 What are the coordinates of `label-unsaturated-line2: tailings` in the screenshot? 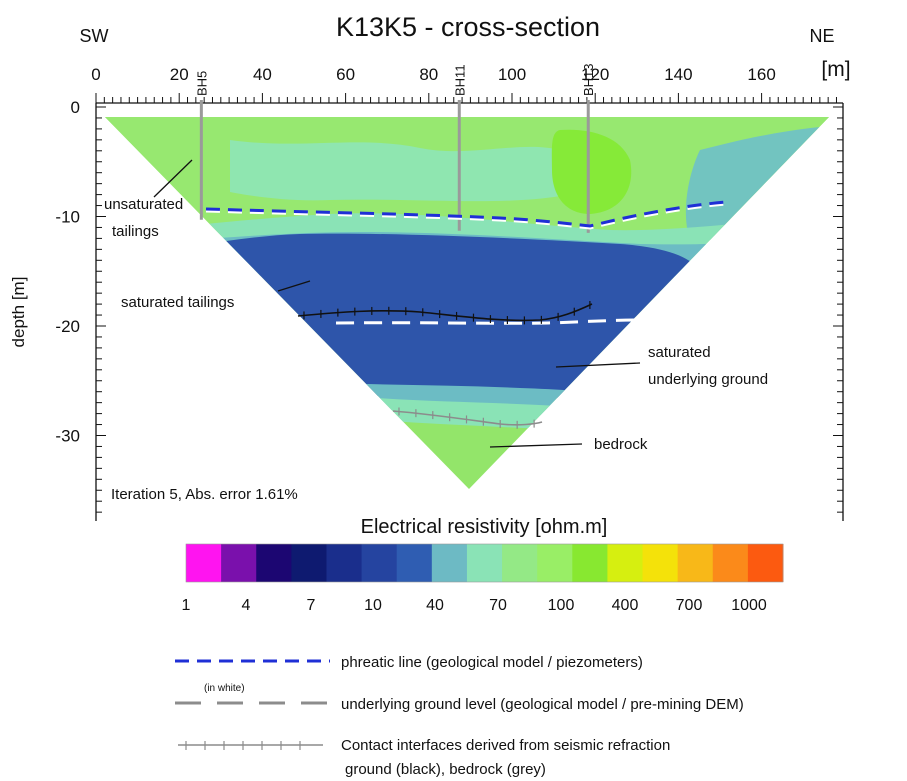 It's located at (135, 231).